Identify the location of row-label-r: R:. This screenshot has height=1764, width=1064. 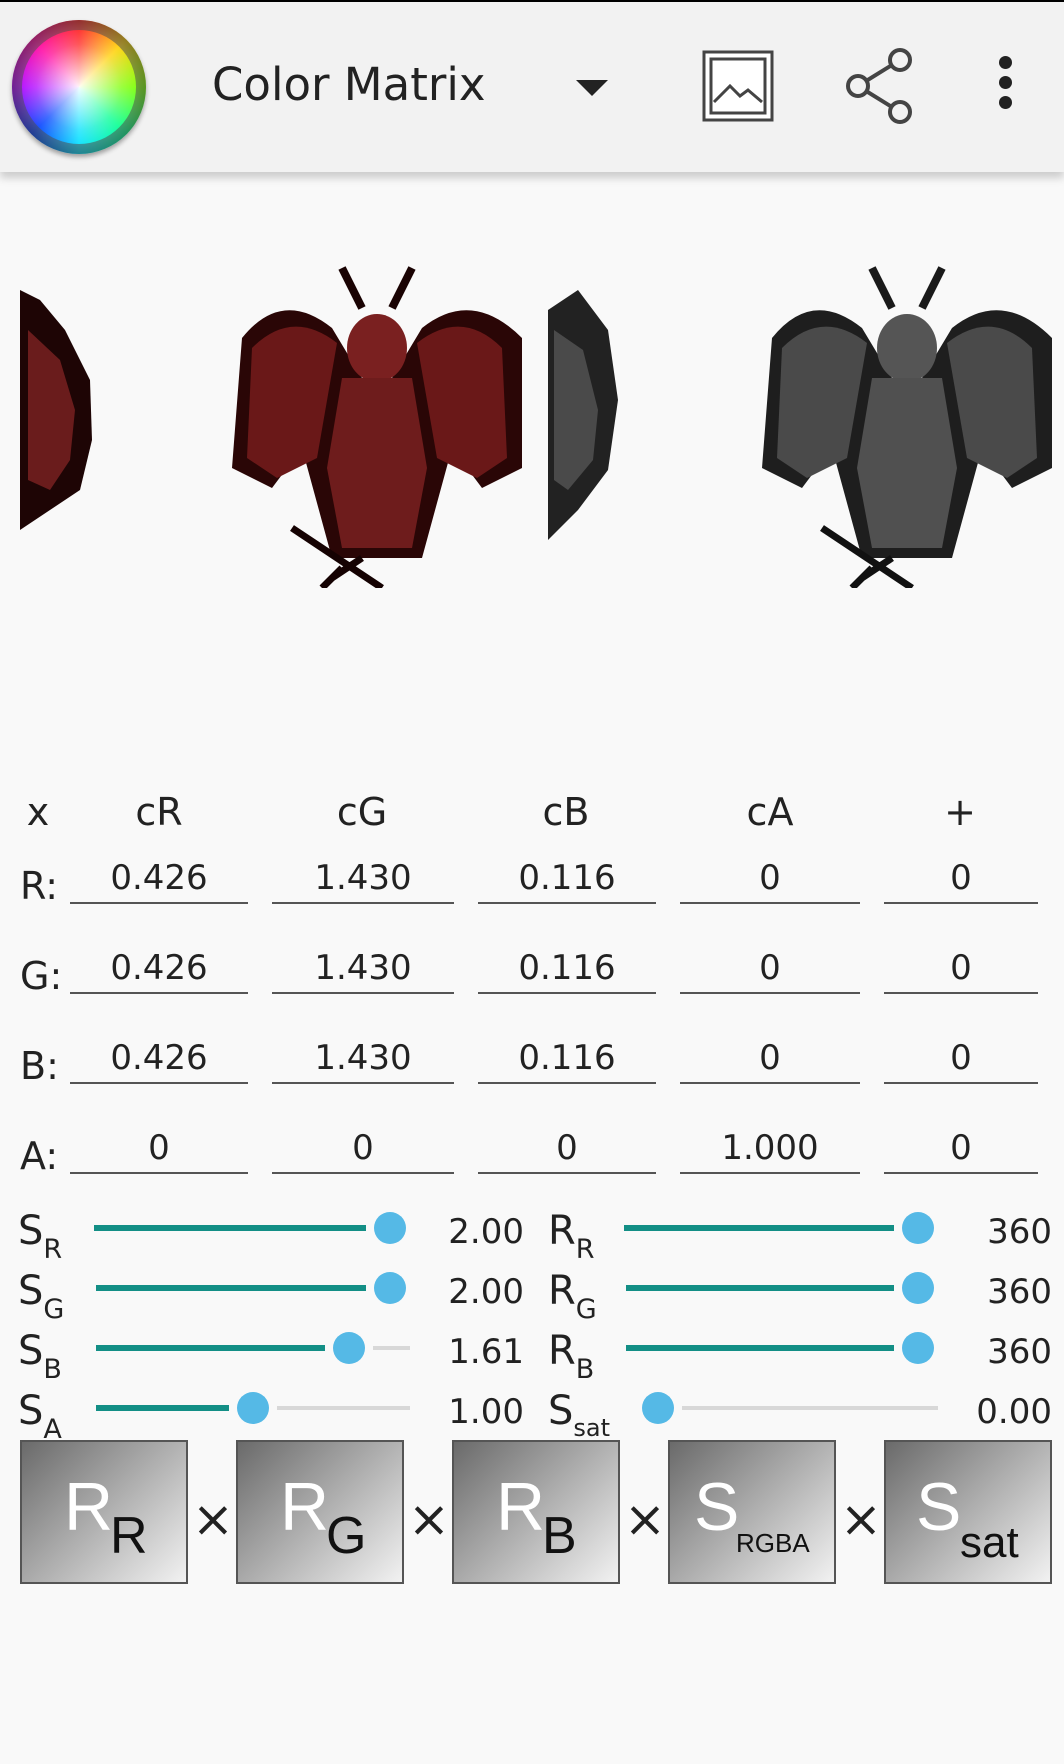
(39, 886).